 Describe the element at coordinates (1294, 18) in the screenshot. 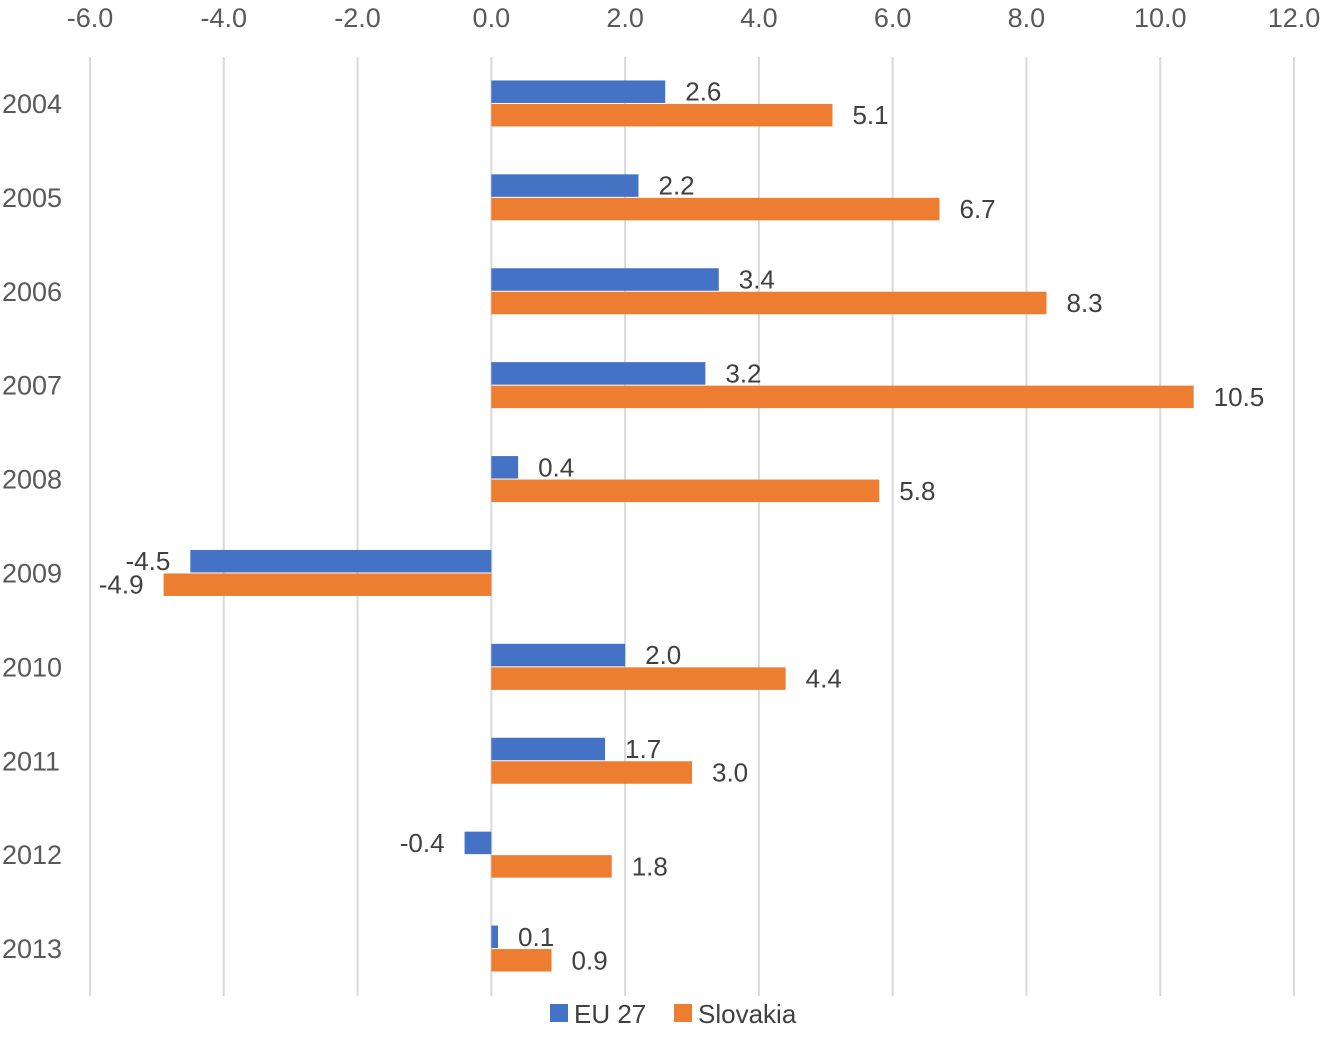

I see `x-tick-label: 12.0` at that location.